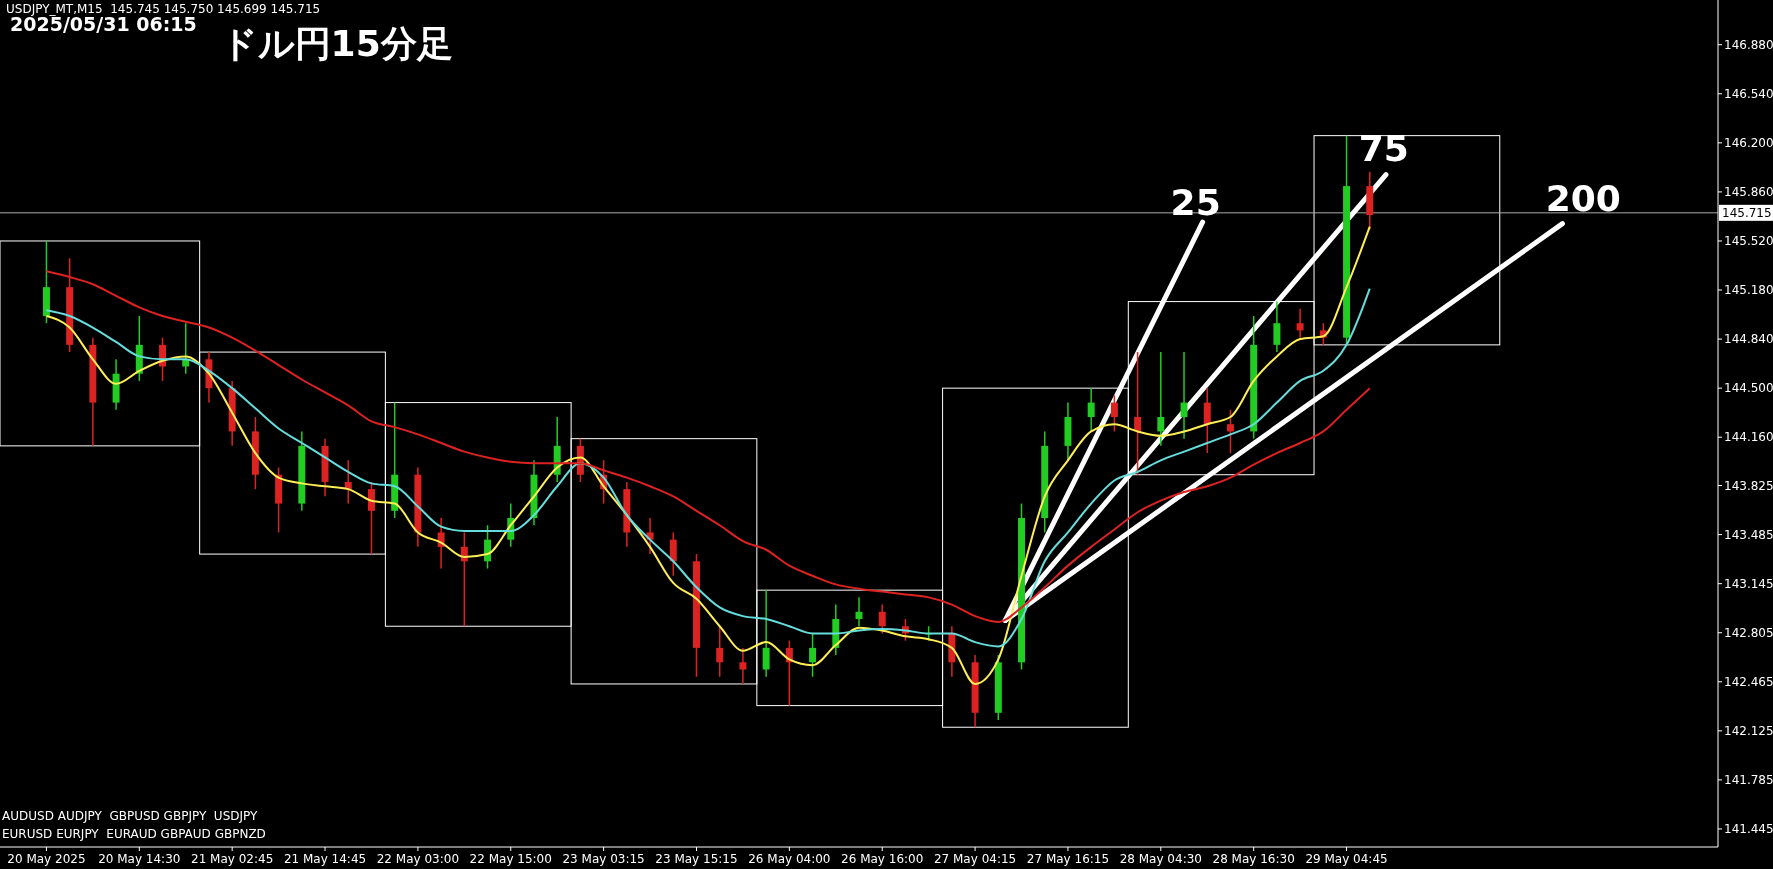 The width and height of the screenshot is (1773, 869). Describe the element at coordinates (789, 859) in the screenshot. I see `x-tick-label: 26 May 04:00` at that location.